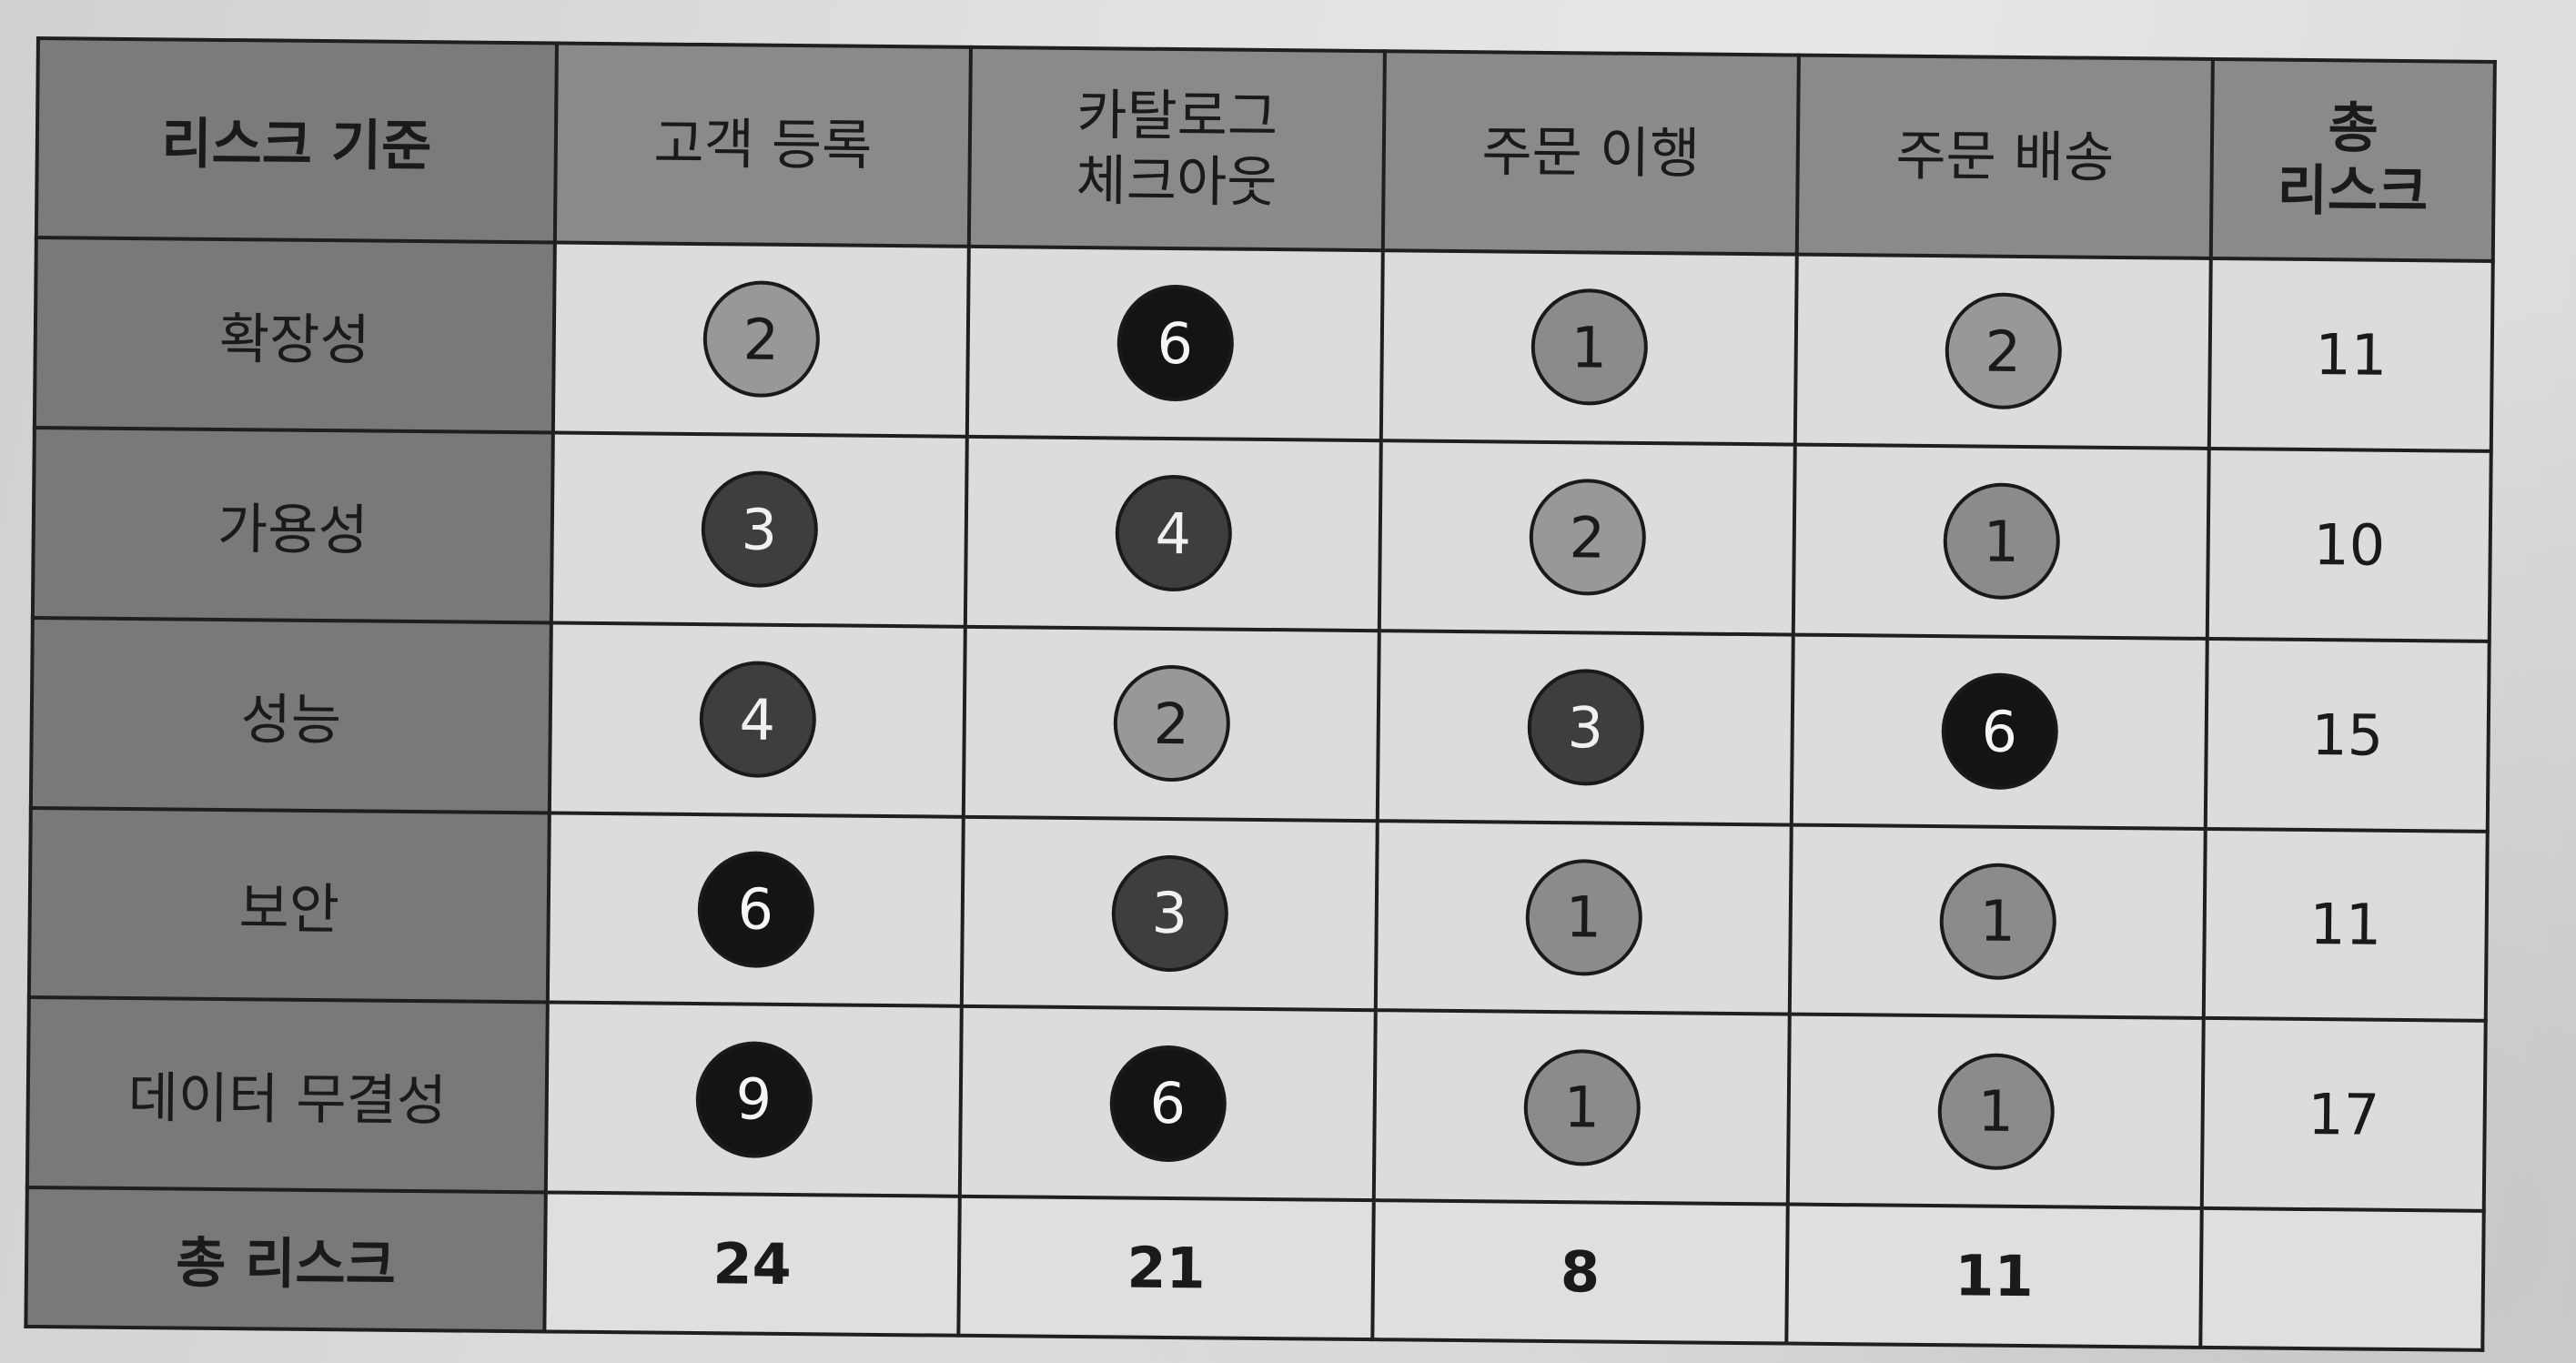  I want to click on risk-score-circle: 9, so click(753, 1099).